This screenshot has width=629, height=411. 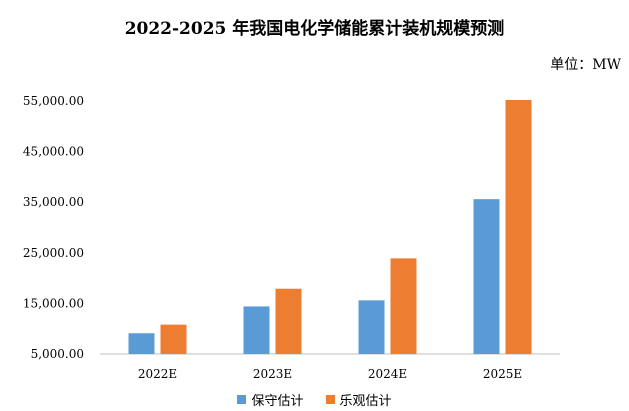 What do you see at coordinates (330, 399) in the screenshot?
I see `legend-swatch-optimistic` at bounding box center [330, 399].